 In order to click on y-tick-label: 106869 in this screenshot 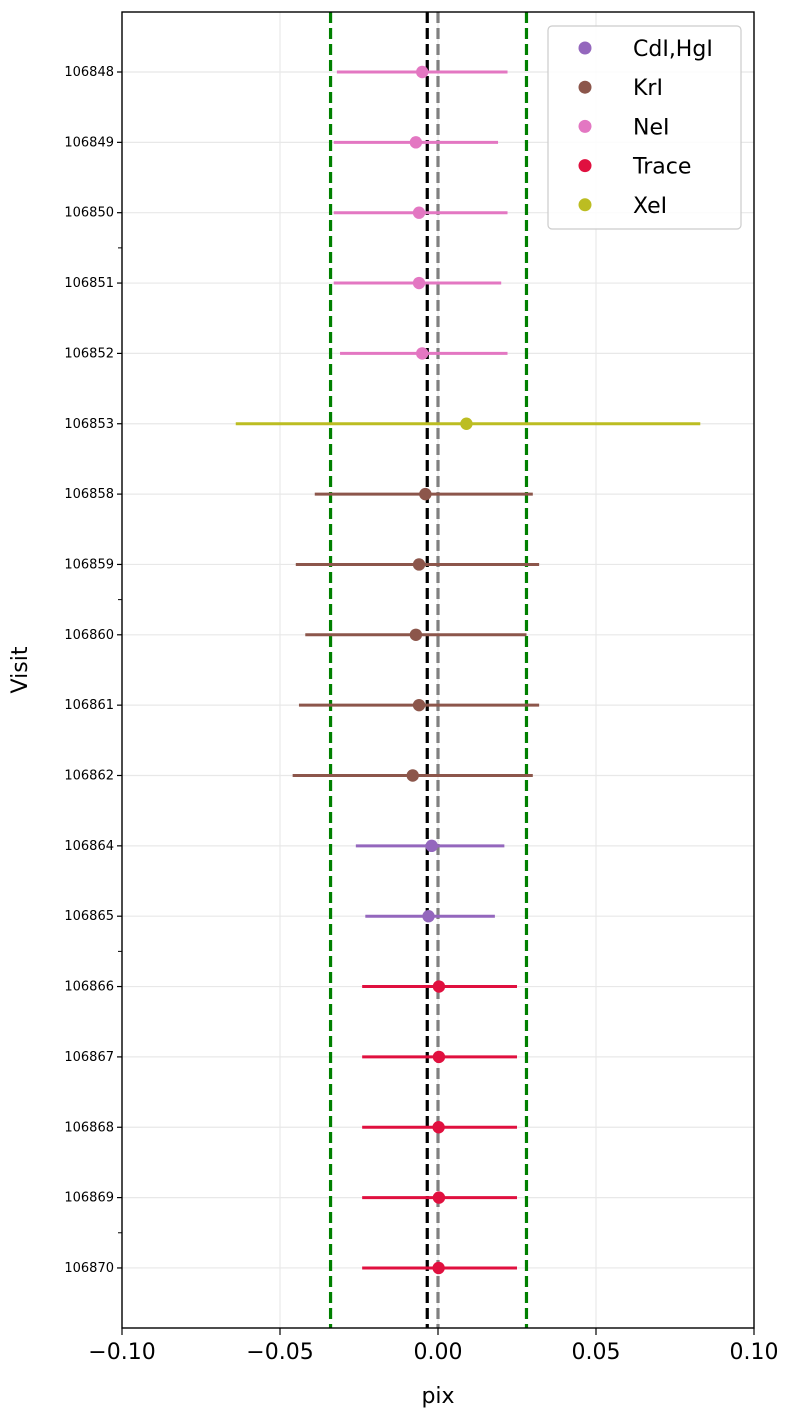, I will do `click(89, 1198)`.